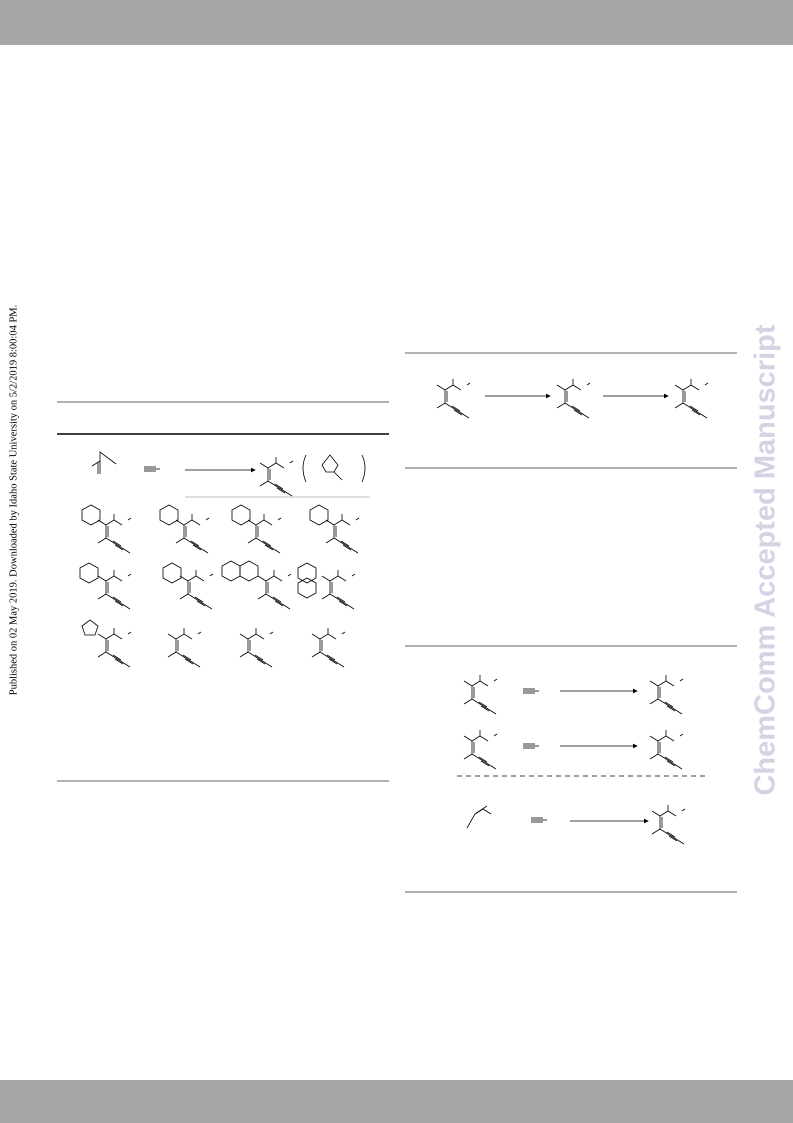  What do you see at coordinates (396, 1101) in the screenshot?
I see `footer-bar` at bounding box center [396, 1101].